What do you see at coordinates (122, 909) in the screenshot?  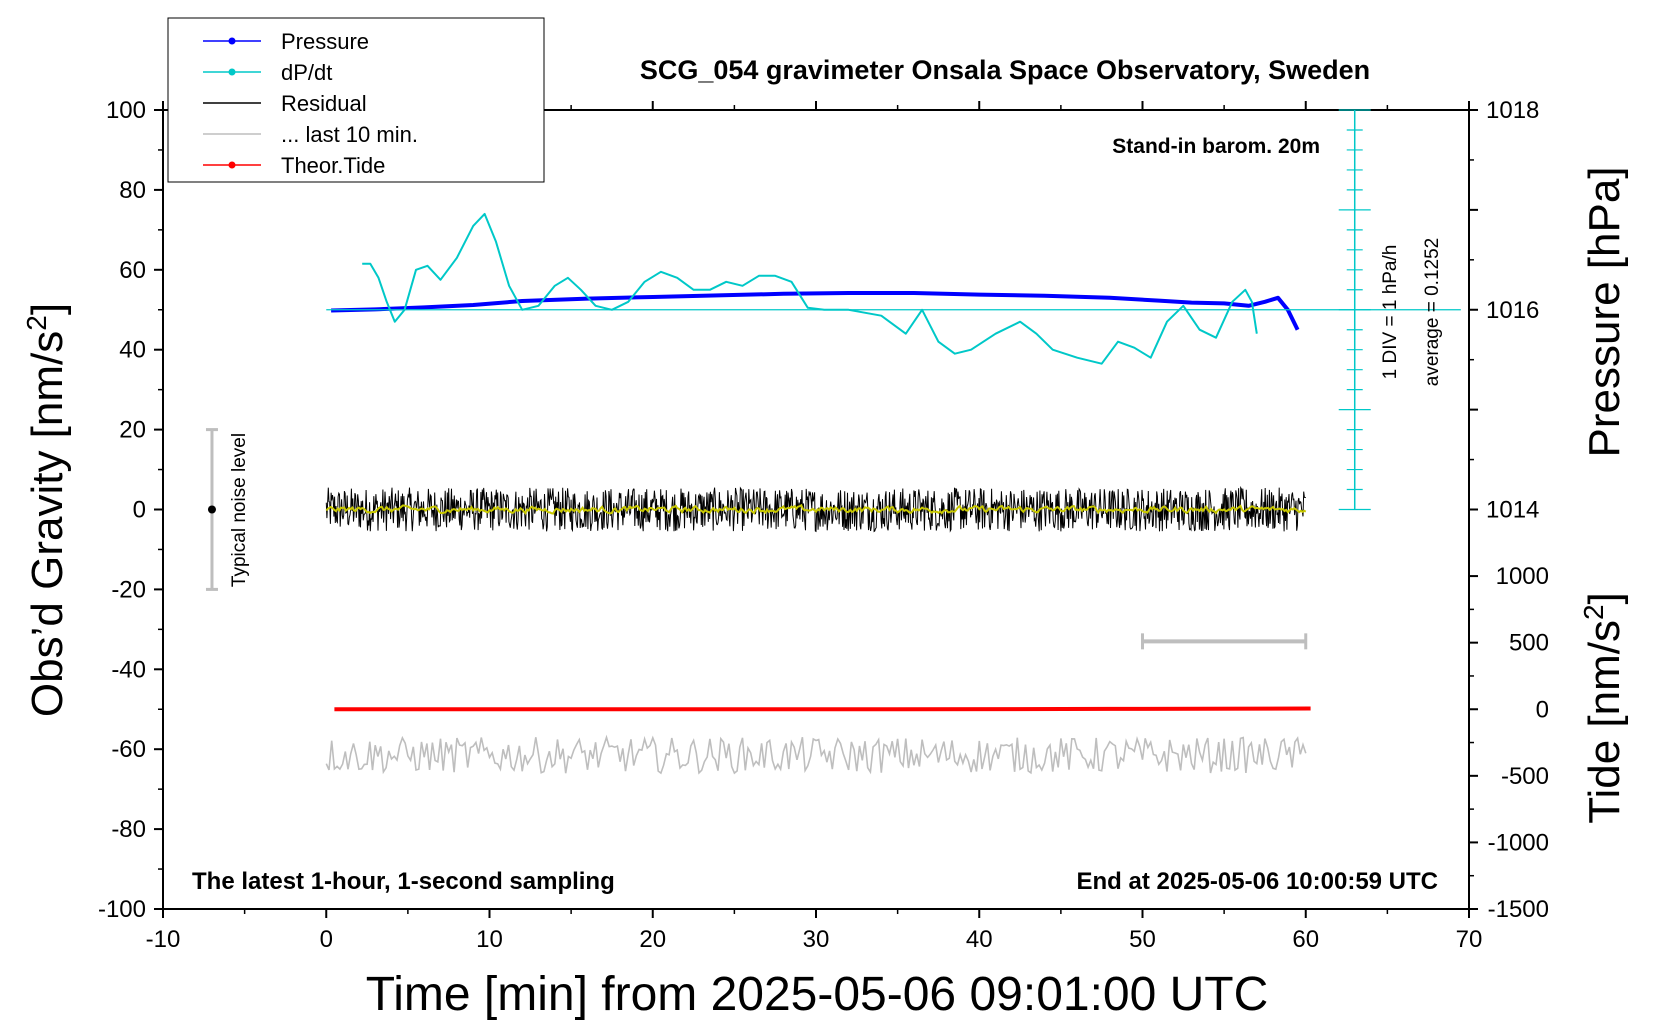 I see `y-tick-label: -100` at bounding box center [122, 909].